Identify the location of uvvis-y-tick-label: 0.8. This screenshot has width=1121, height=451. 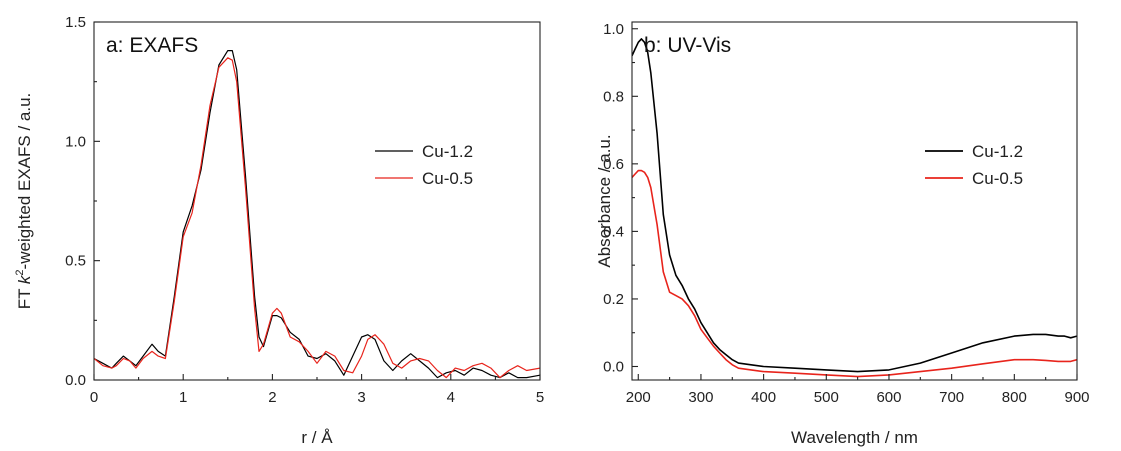
(613, 96).